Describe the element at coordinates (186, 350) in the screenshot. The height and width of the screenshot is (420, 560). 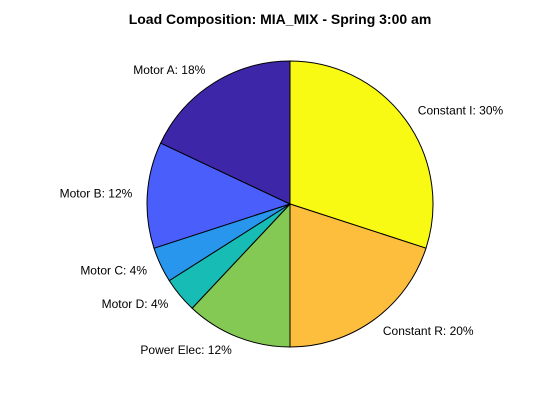
I see `pie-label-power-elec: Power Elec: 12%` at that location.